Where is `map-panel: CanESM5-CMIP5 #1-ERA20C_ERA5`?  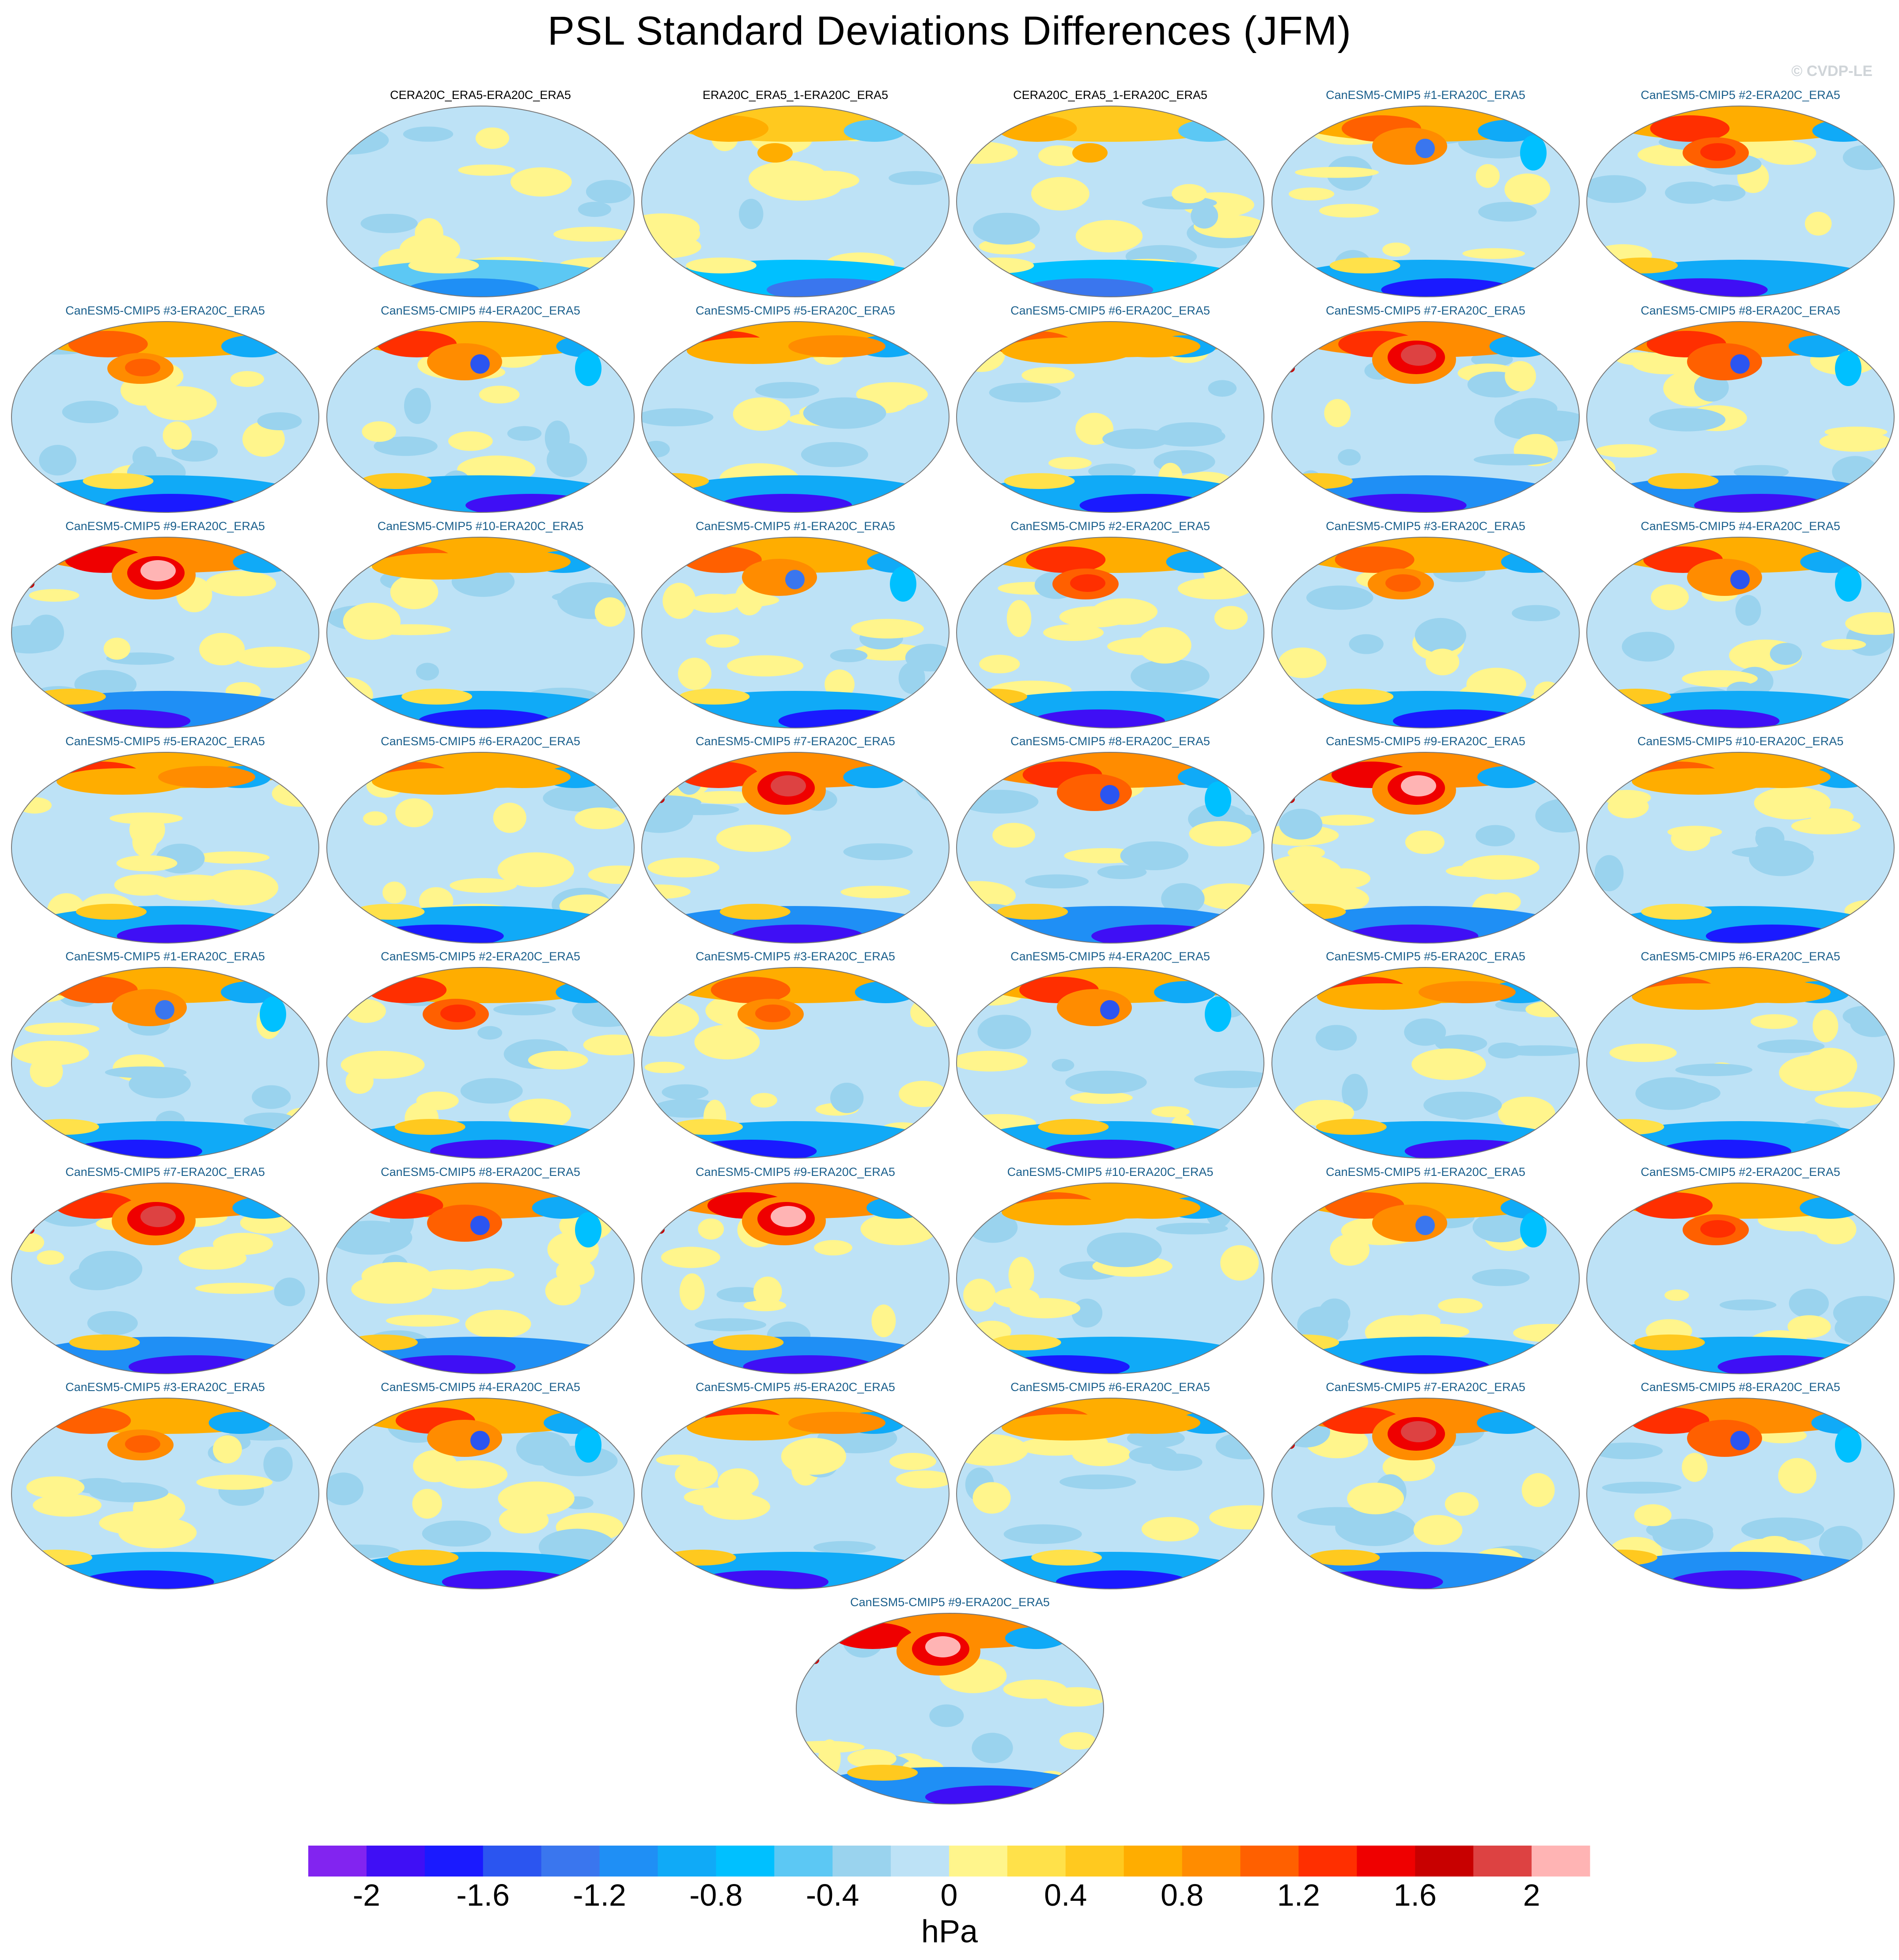
map-panel: CanESM5-CMIP5 #1-ERA20C_ERA5 is located at coordinates (795, 626).